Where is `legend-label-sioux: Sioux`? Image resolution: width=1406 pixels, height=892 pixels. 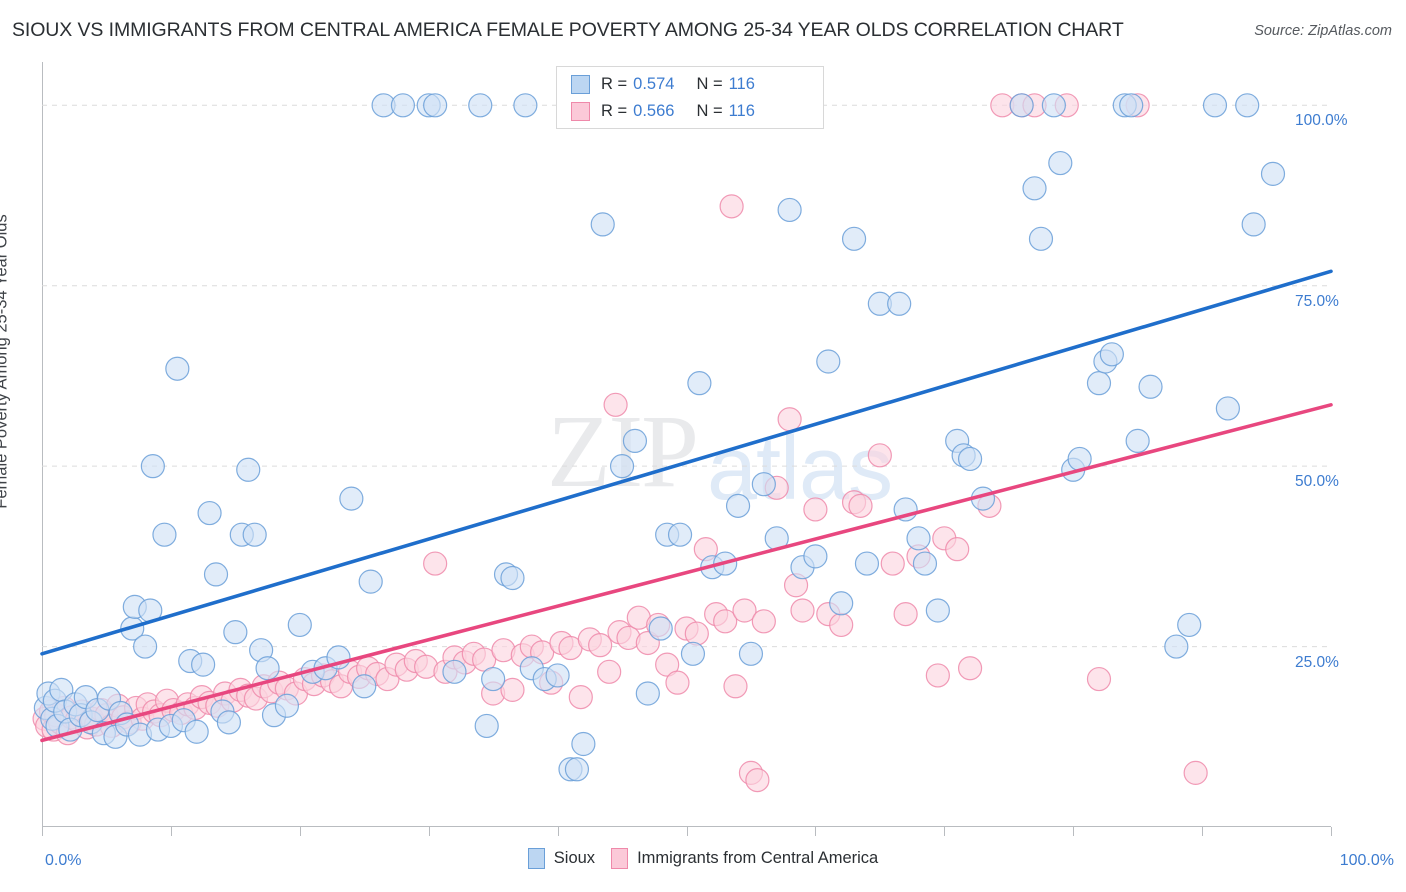
legend-label-sioux: Sioux is located at coordinates (574, 858).